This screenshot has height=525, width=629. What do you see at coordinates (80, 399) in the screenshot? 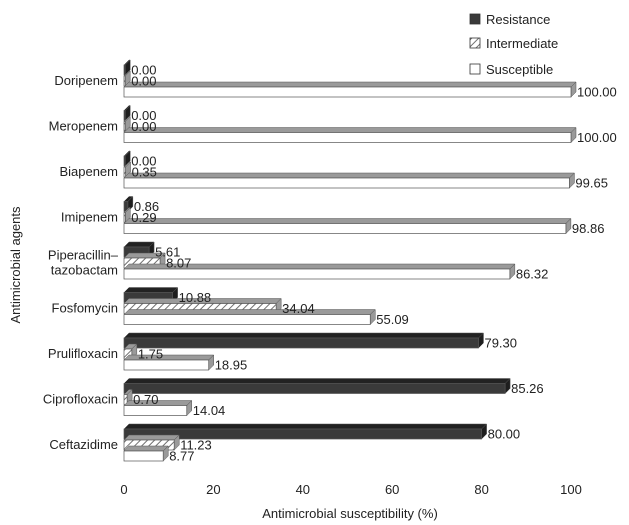
I see `category-label-7: Ciprofloxacin` at bounding box center [80, 399].